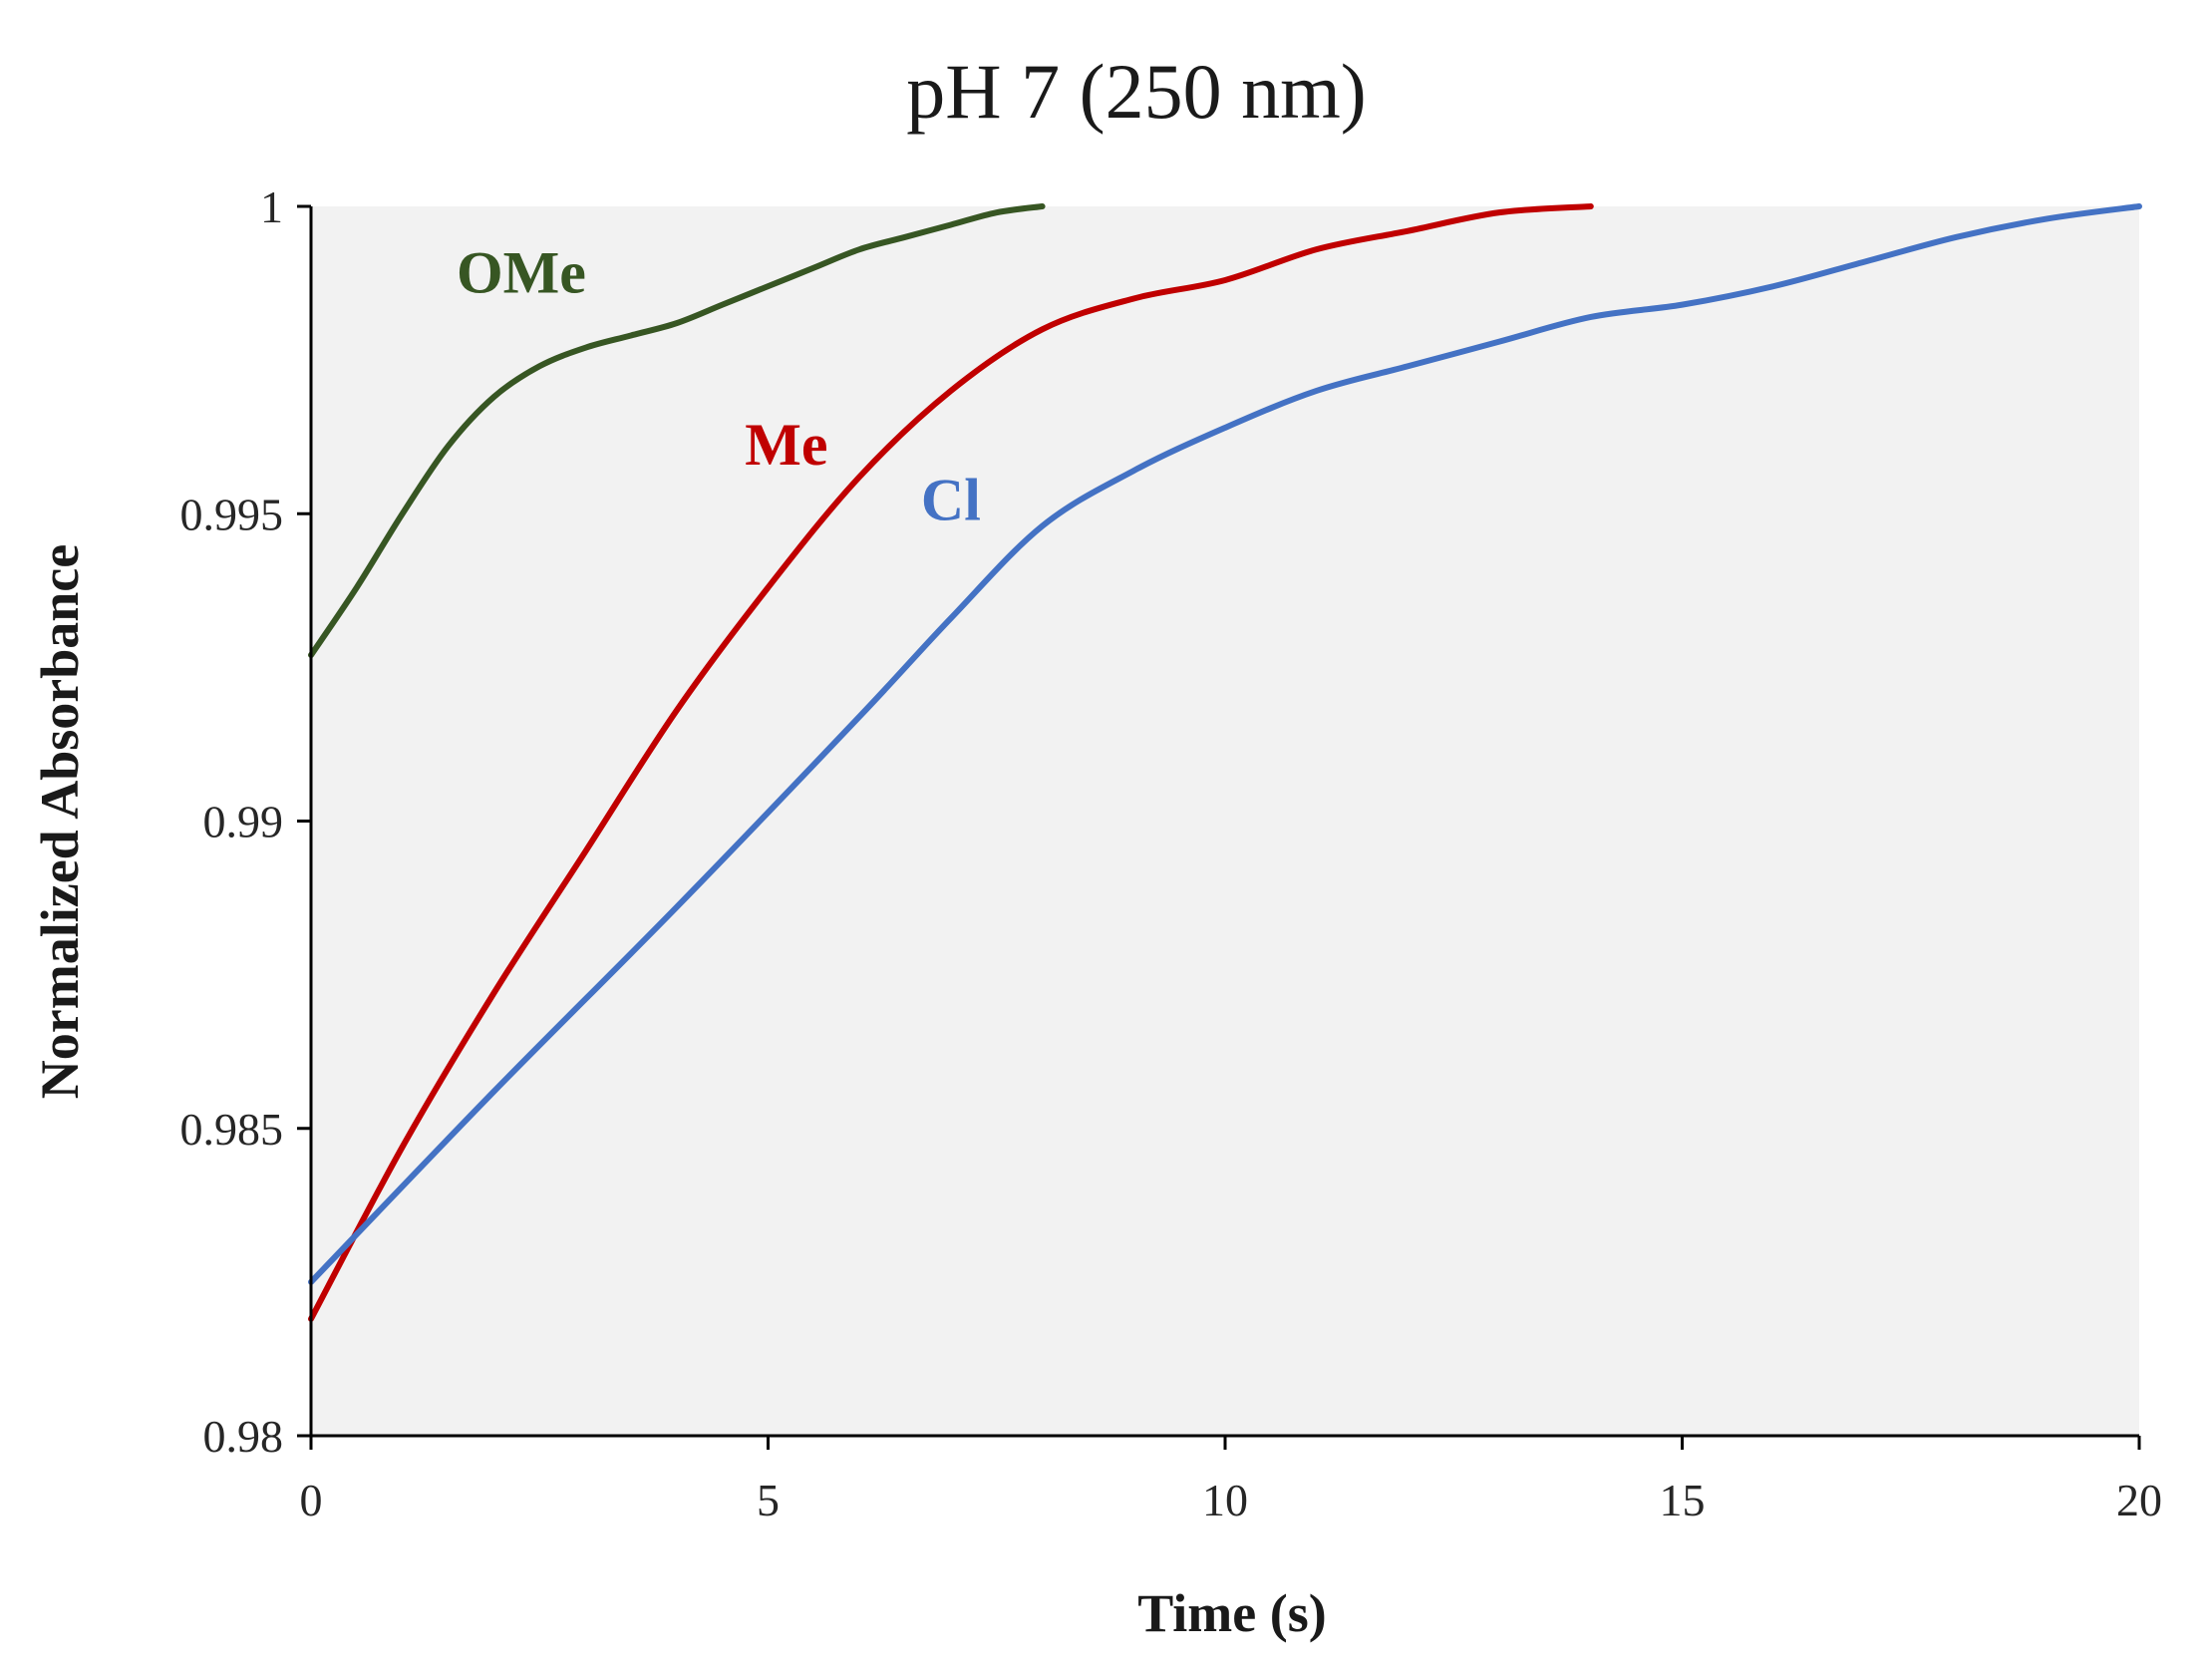 The height and width of the screenshot is (1679, 2212). What do you see at coordinates (243, 822) in the screenshot?
I see `y-tick-label: 0.99` at bounding box center [243, 822].